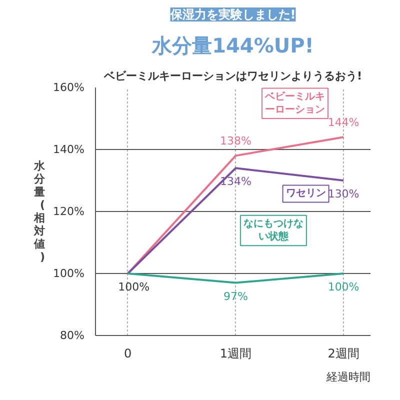 The image size is (400, 400). I want to click on x-tick-label: 2週間, so click(344, 353).